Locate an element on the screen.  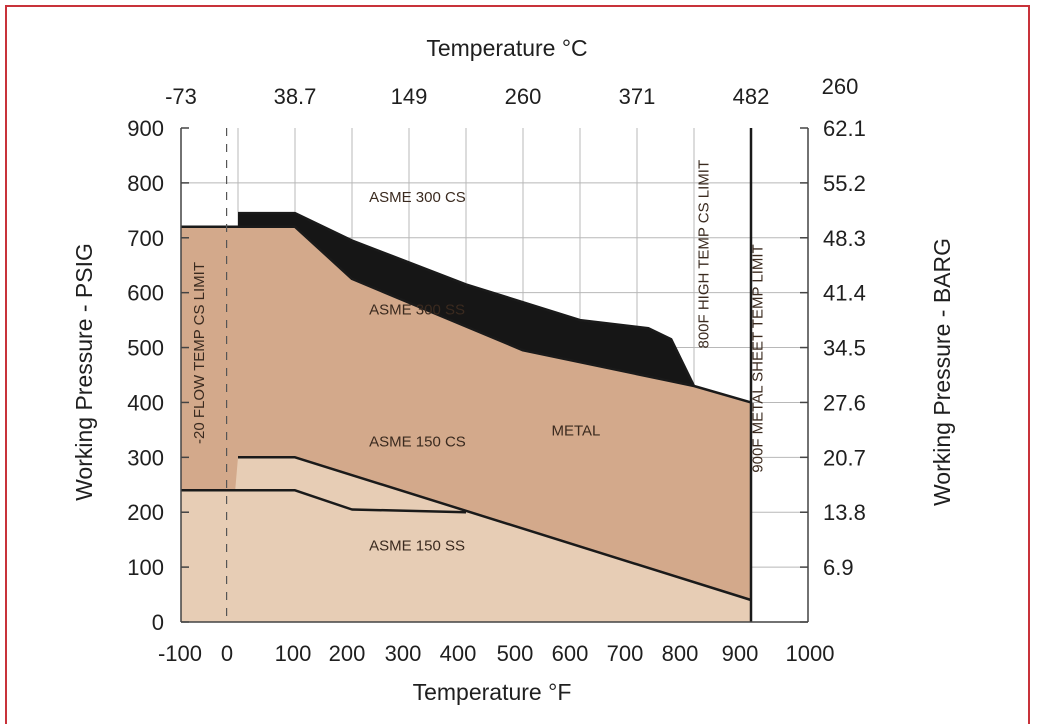
x-axis-title: Temperature °F is located at coordinates (492, 692).